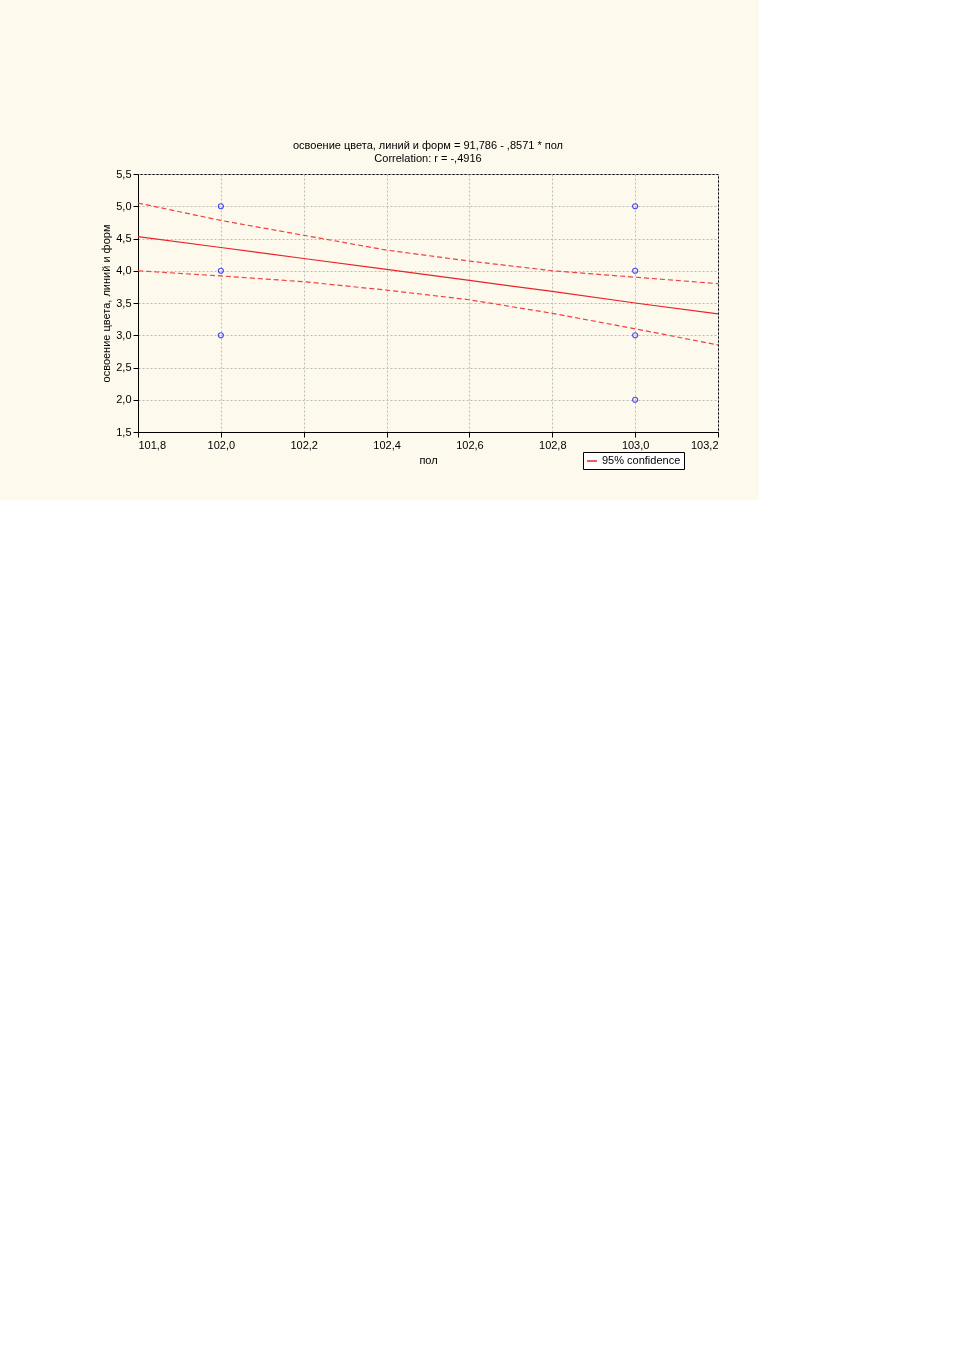  I want to click on y-axis-title: освоение цвета, линий и форм, so click(106, 303).